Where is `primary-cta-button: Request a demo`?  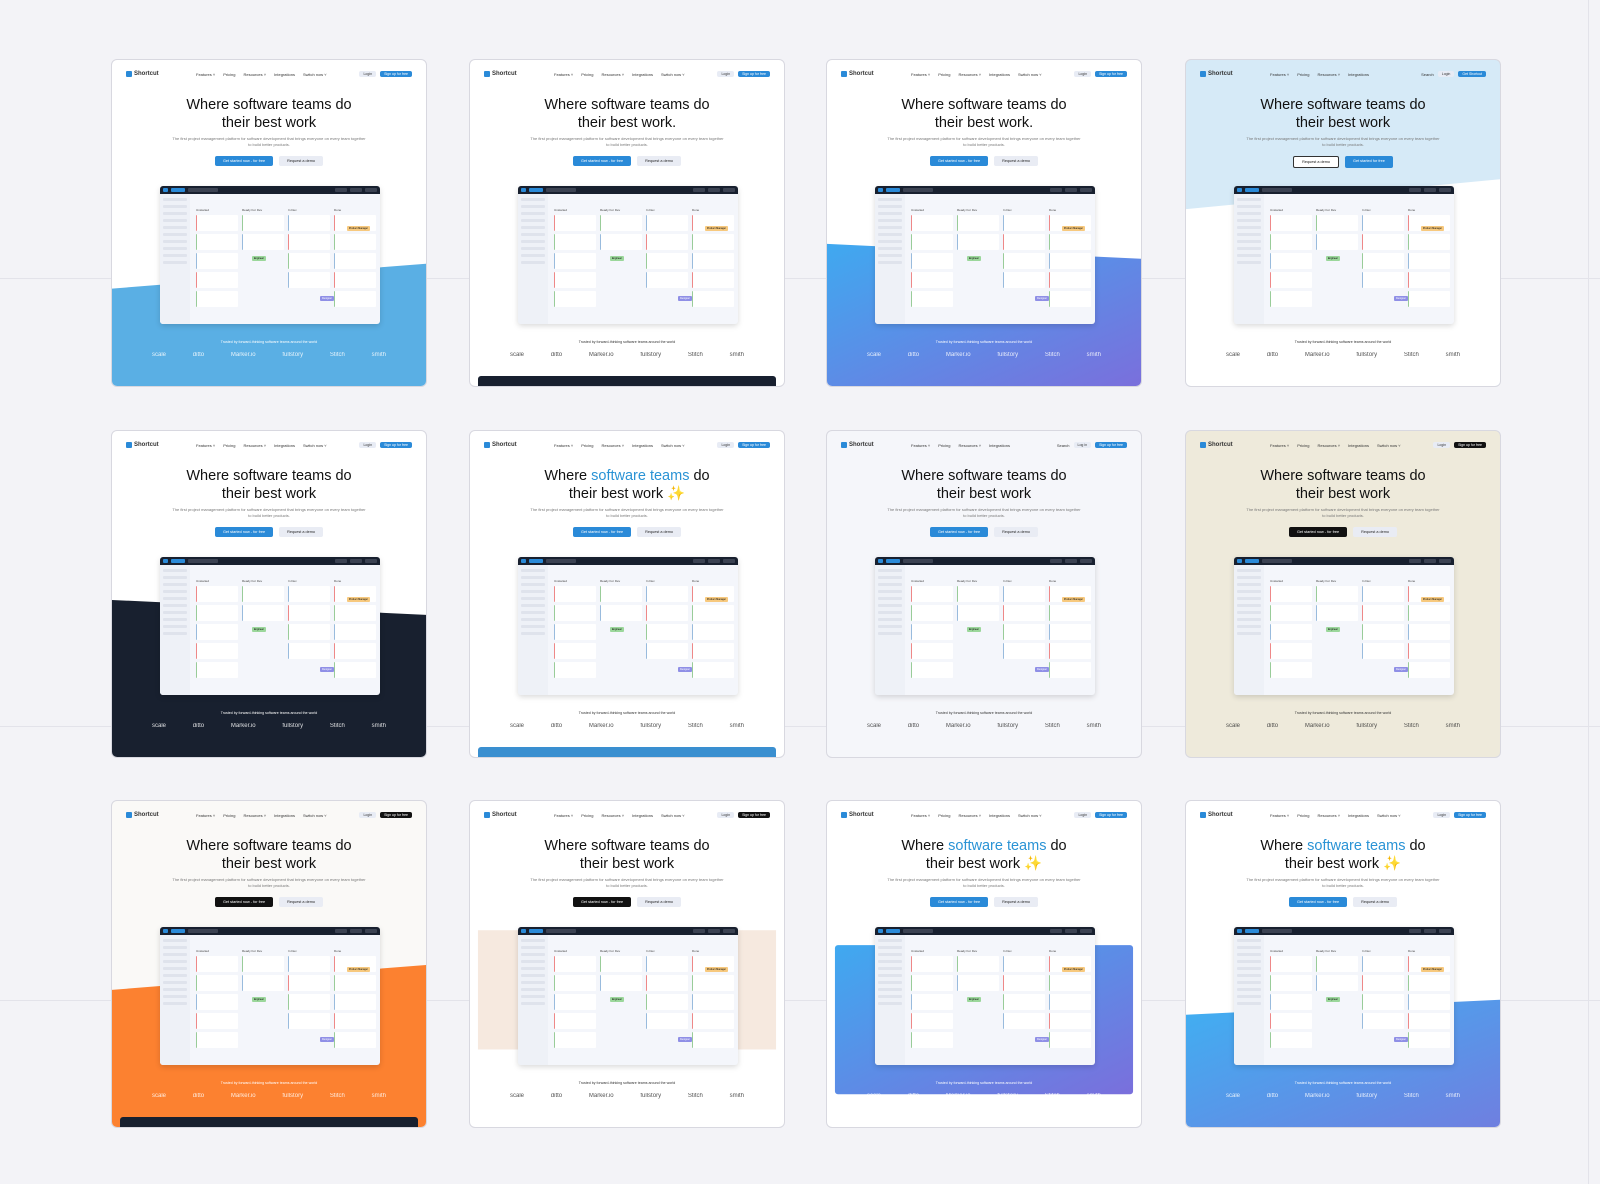
primary-cta-button: Request a demo is located at coordinates (1316, 162).